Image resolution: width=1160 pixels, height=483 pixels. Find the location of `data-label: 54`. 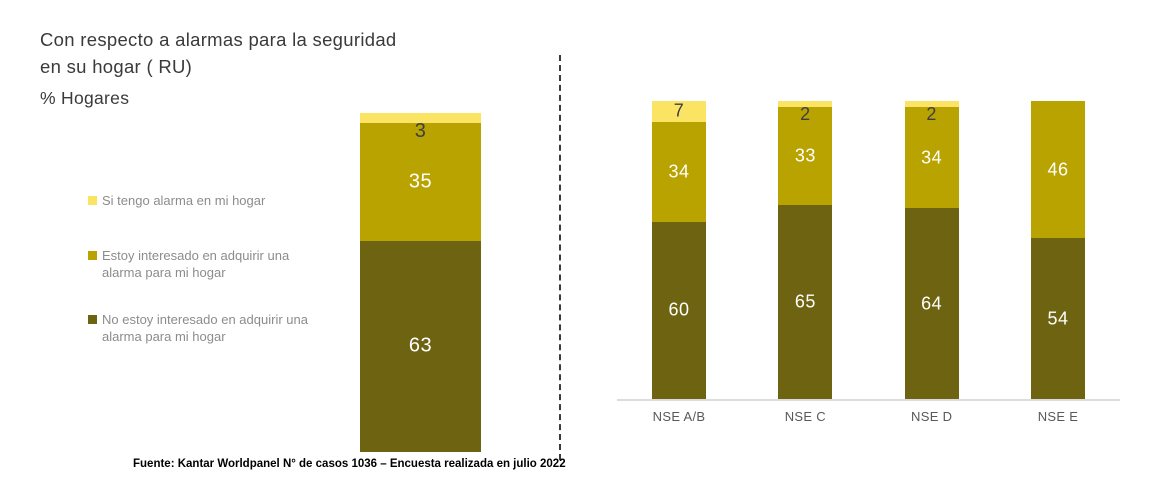

data-label: 54 is located at coordinates (1058, 318).